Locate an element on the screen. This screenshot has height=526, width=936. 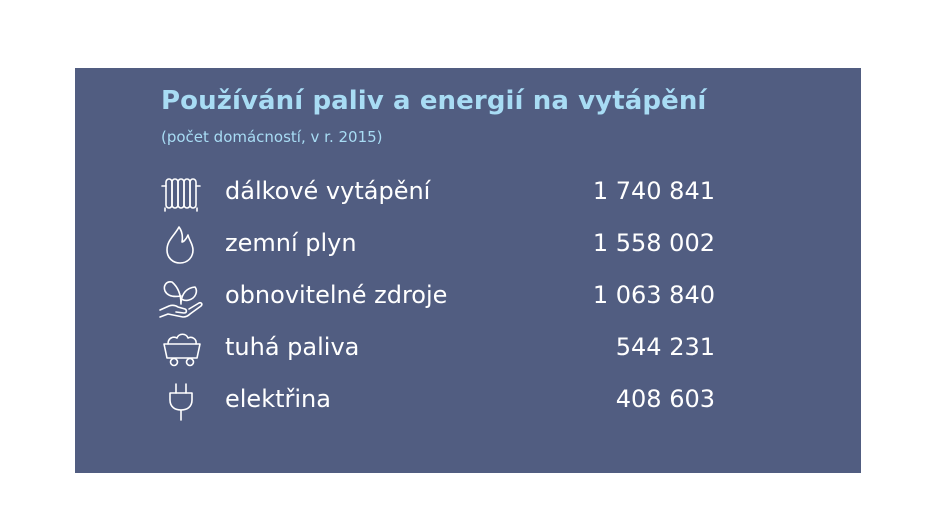
infographic-title: Používání paliv a energií na vytápění is located at coordinates (434, 101).